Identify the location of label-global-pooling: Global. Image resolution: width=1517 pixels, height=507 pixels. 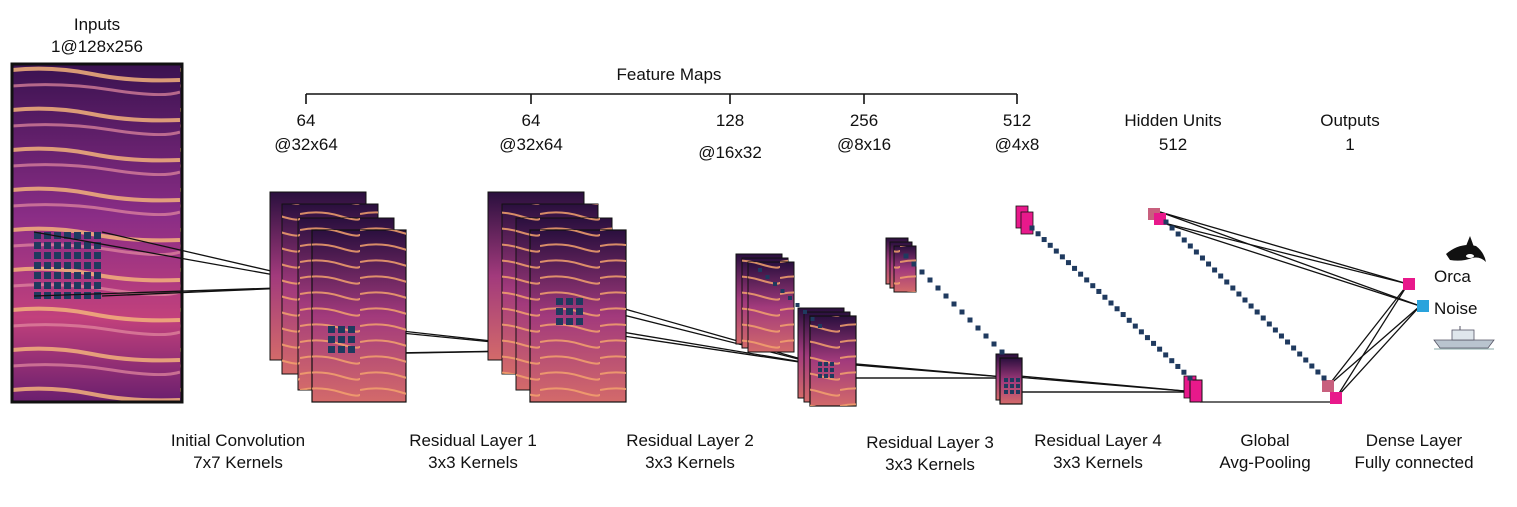
(1264, 440).